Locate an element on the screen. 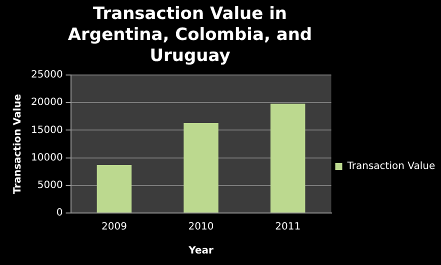 Image resolution: width=441 pixels, height=265 pixels. y-tick-label: 15000 is located at coordinates (47, 130).